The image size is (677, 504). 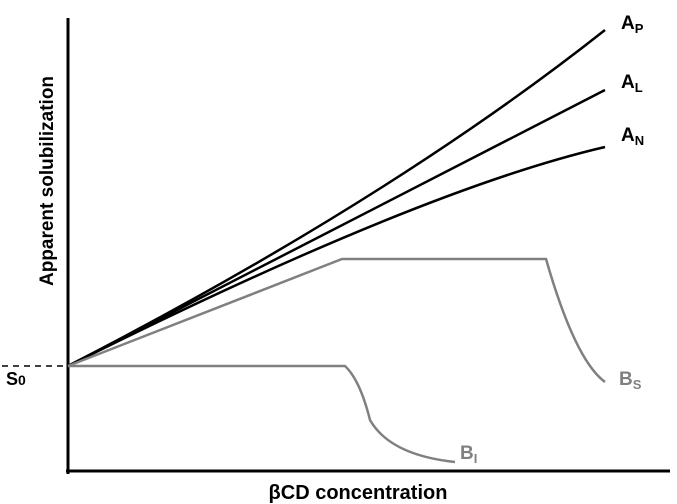 I want to click on label-ap-sub: P, so click(x=639, y=28).